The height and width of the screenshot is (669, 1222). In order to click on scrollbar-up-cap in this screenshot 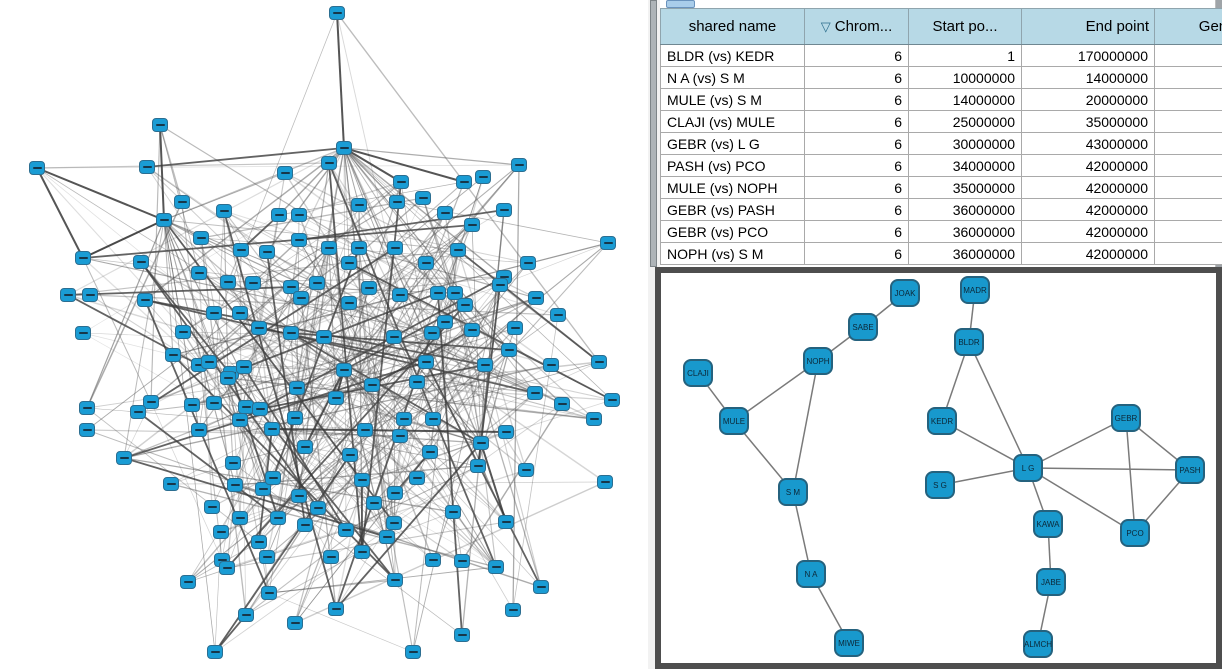, I will do `click(1219, 7)`.